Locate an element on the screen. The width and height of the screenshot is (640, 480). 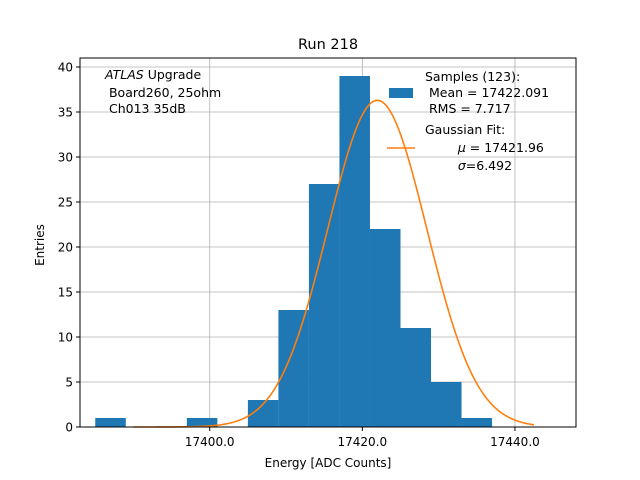
y-tick-label: 40 is located at coordinates (65, 68).